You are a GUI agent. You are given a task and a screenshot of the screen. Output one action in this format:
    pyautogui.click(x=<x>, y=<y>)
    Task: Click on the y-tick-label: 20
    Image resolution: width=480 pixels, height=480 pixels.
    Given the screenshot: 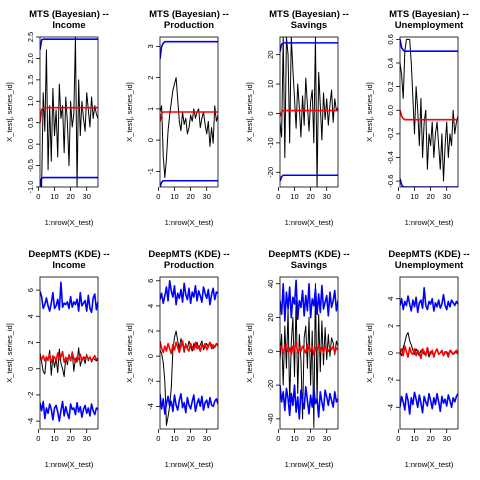 What is the action you would take?
    pyautogui.click(x=270, y=54)
    